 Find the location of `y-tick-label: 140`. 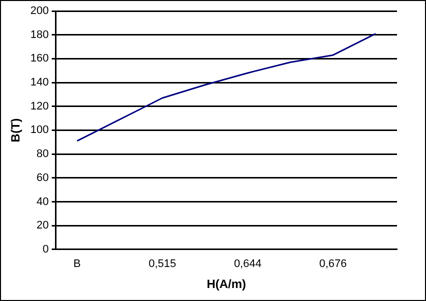

y-tick-label: 140 is located at coordinates (39, 82).